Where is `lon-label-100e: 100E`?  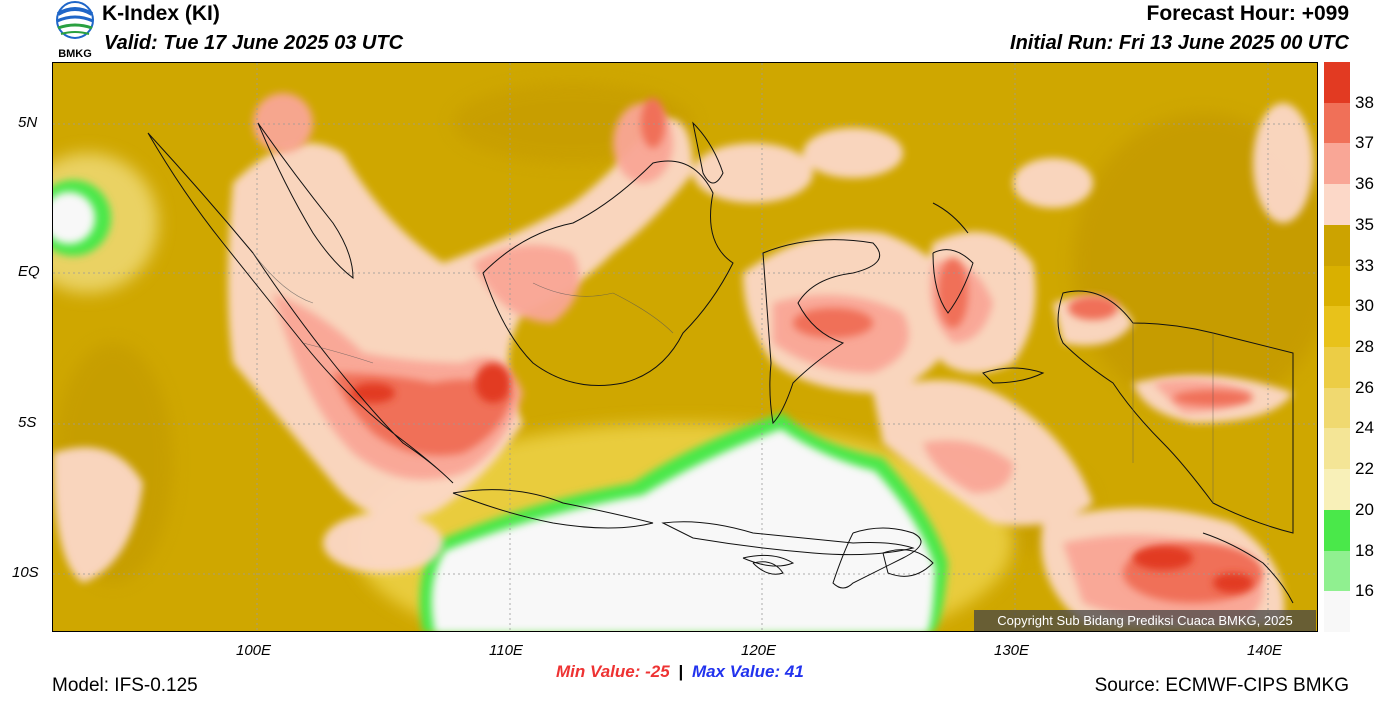
lon-label-100e: 100E is located at coordinates (254, 650).